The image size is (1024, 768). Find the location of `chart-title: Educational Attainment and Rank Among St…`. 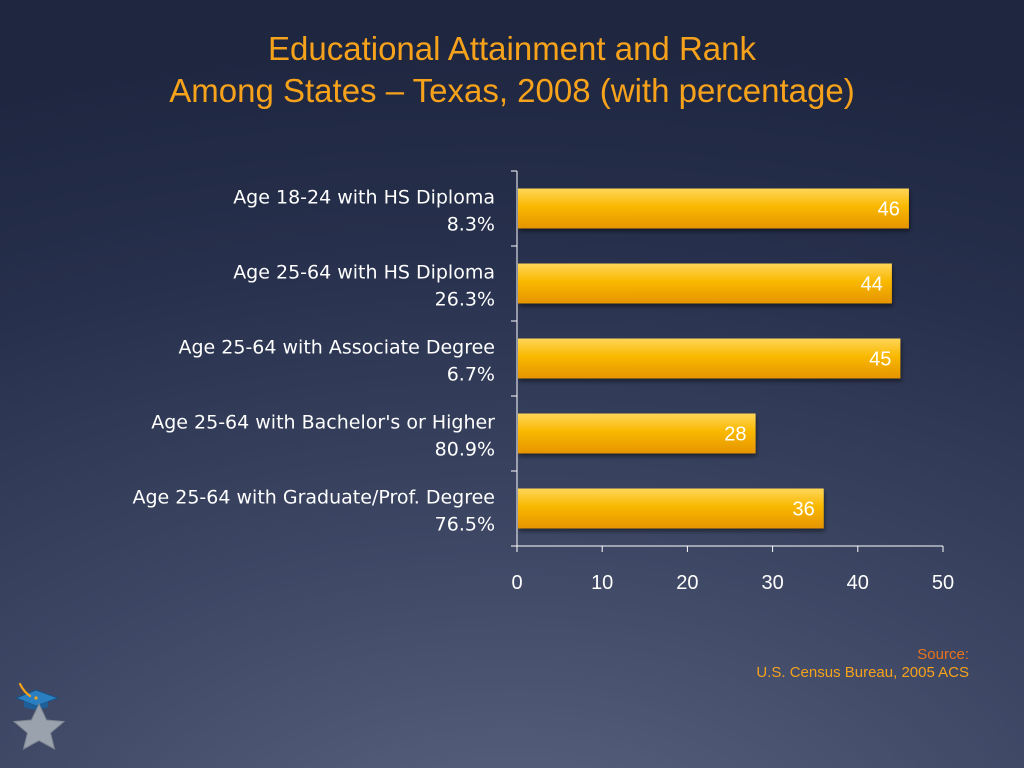

chart-title: Educational Attainment and Rank Among St… is located at coordinates (512, 70).